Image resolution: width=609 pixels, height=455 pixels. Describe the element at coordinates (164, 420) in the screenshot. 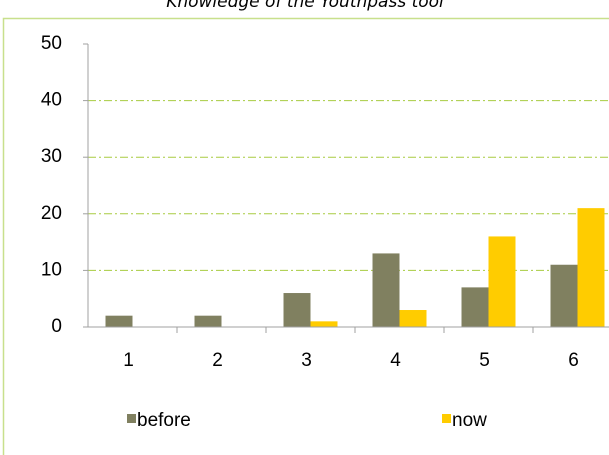

I see `legend-label: before` at that location.